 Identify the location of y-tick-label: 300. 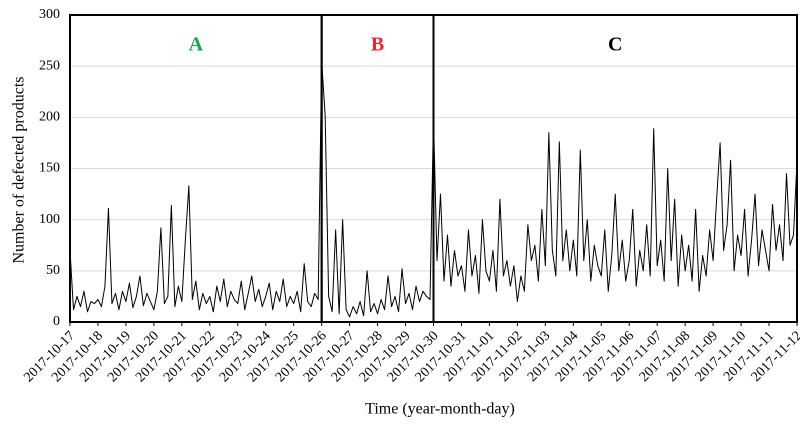
(49, 14).